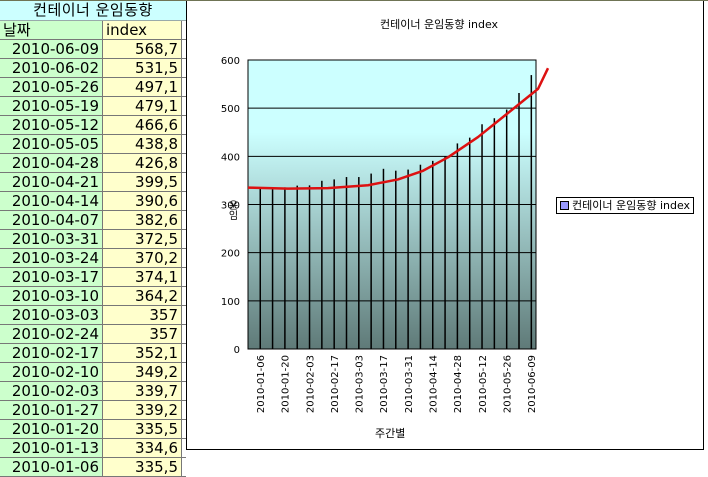 The width and height of the screenshot is (708, 477). I want to click on date-cell: 2010-01-13, so click(51, 448).